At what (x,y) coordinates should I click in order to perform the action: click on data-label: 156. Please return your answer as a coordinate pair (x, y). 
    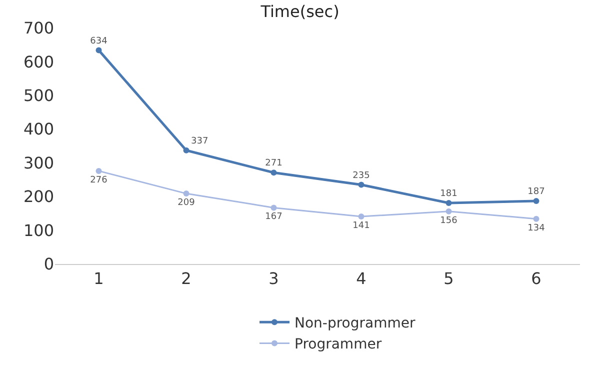
    Looking at the image, I should click on (449, 221).